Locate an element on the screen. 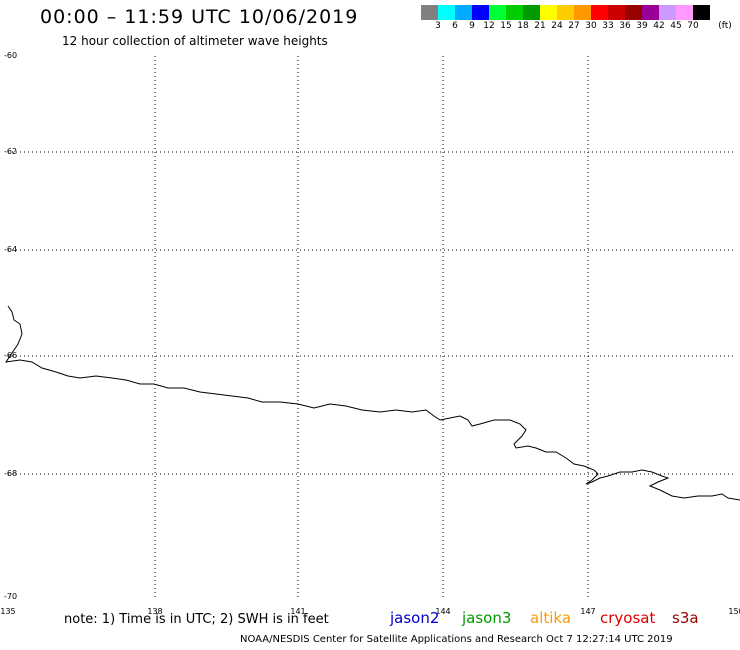  longitude-label: 141 is located at coordinates (298, 611).